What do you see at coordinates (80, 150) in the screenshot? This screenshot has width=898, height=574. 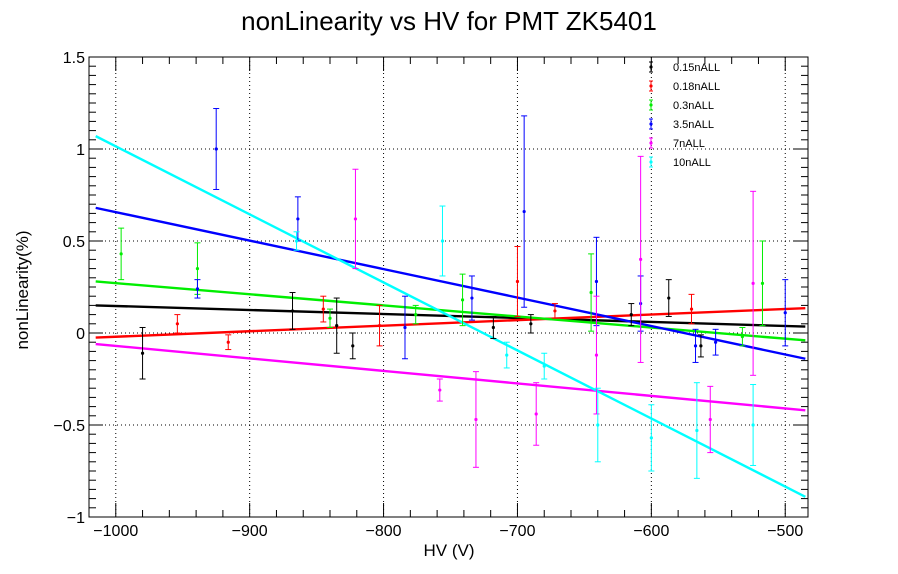 I see `y-tick-label: 1` at bounding box center [80, 150].